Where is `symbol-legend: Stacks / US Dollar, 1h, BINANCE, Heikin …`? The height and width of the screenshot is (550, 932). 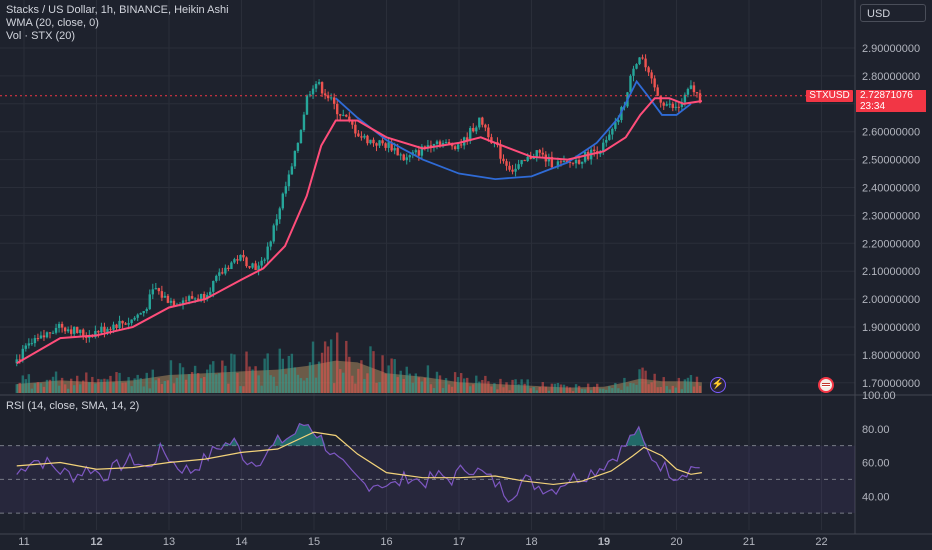 symbol-legend: Stacks / US Dollar, 1h, BINANCE, Heikin … is located at coordinates (117, 10).